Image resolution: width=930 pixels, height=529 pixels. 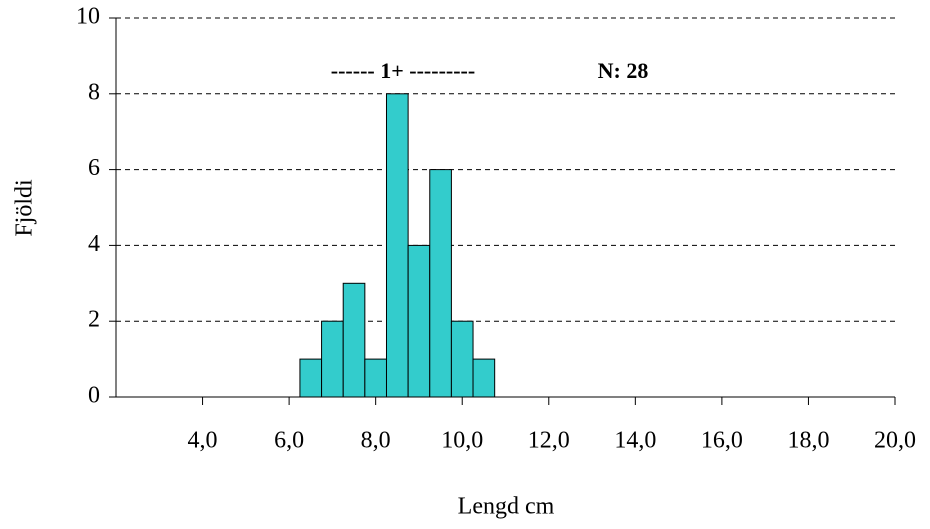 What do you see at coordinates (808, 441) in the screenshot?
I see `x-tick-label: 18,0` at bounding box center [808, 441].